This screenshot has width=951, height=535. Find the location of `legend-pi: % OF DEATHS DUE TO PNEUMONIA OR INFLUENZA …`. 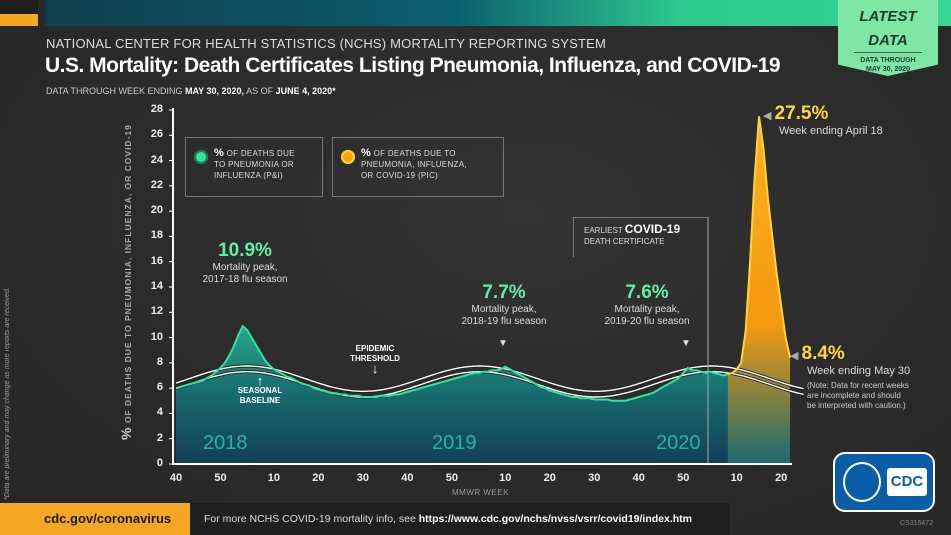

legend-pi: % OF DEATHS DUE TO PNEUMONIA OR INFLUENZA … is located at coordinates (254, 167).